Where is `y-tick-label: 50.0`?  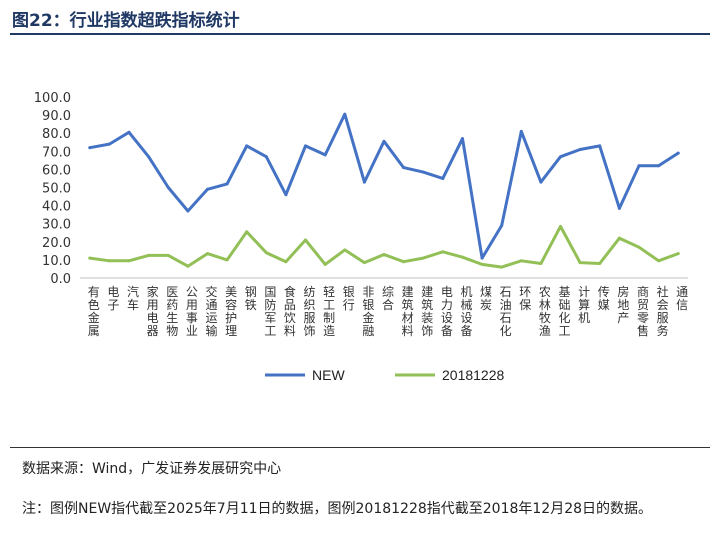 y-tick-label: 50.0 is located at coordinates (56, 189).